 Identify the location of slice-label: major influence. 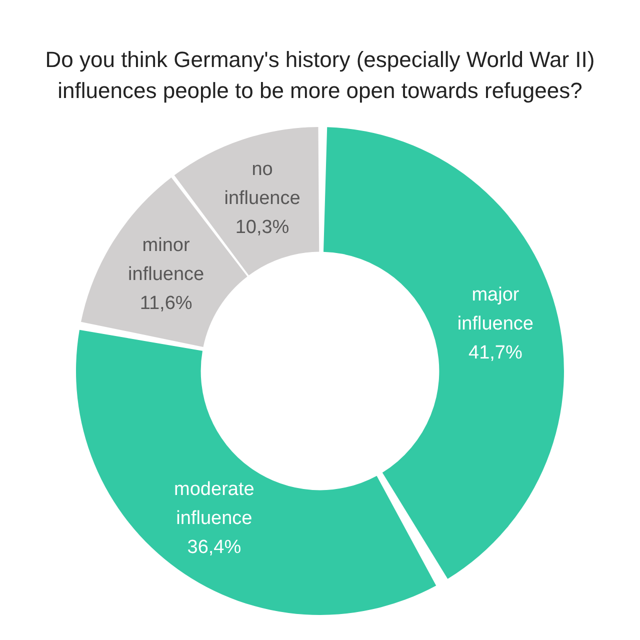
(495, 309).